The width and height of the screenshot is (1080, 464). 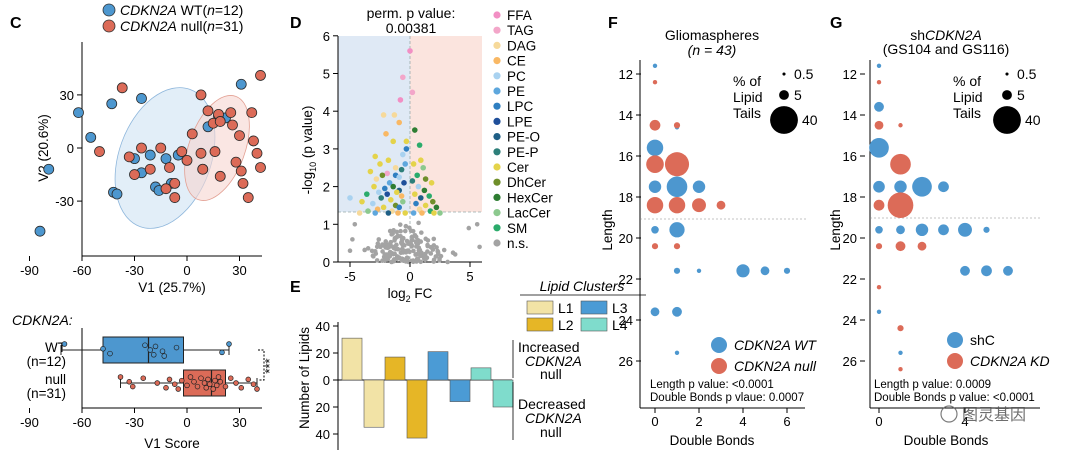 What do you see at coordinates (70, 148) in the screenshot?
I see `y-tick-label: 0` at bounding box center [70, 148].